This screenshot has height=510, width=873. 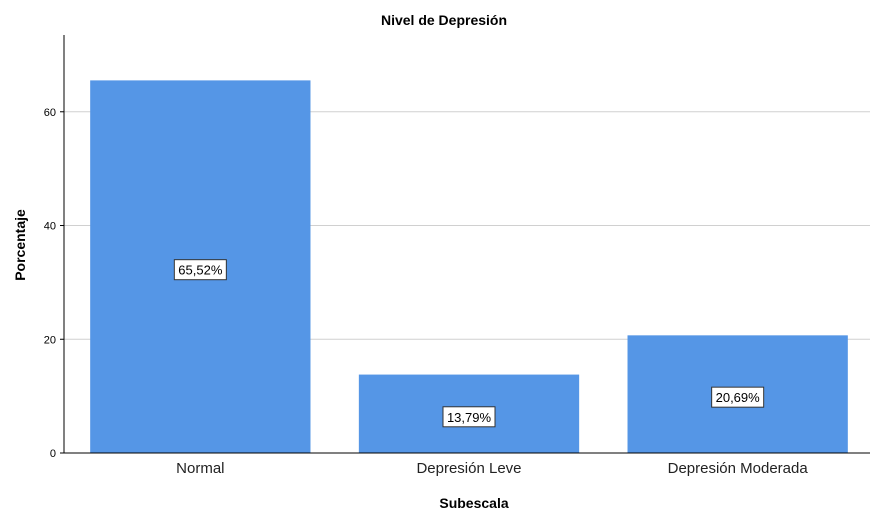 I want to click on x-tick-label: Normal, so click(x=200, y=468).